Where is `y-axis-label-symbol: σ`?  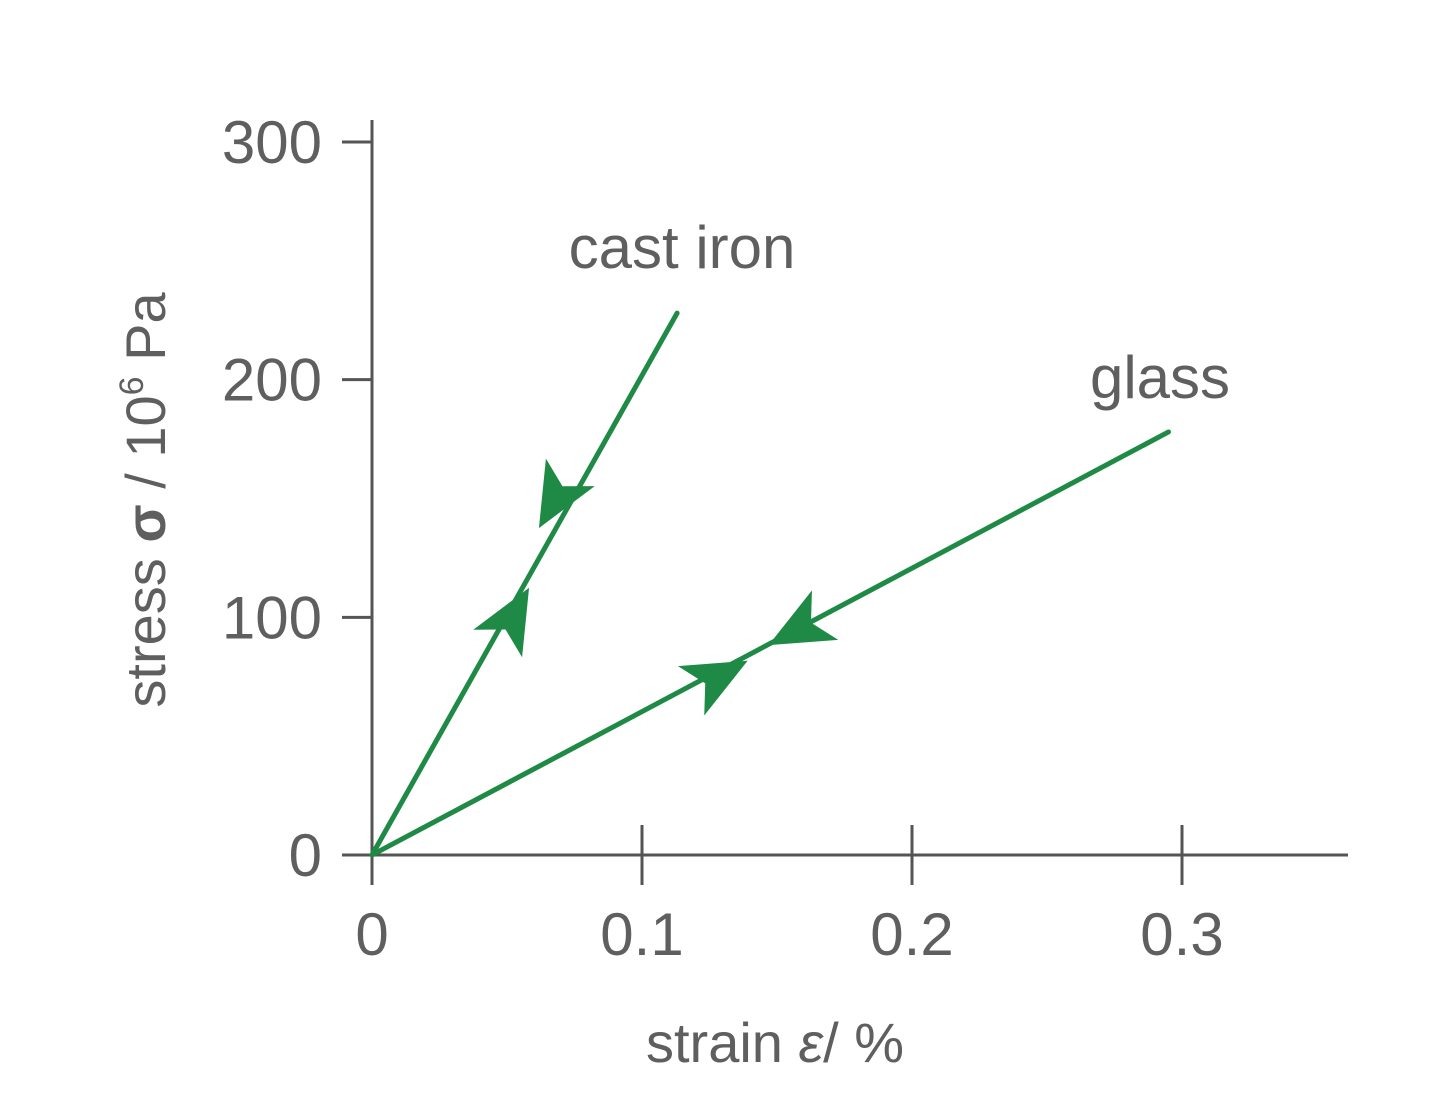 y-axis-label-symbol: σ is located at coordinates (145, 523).